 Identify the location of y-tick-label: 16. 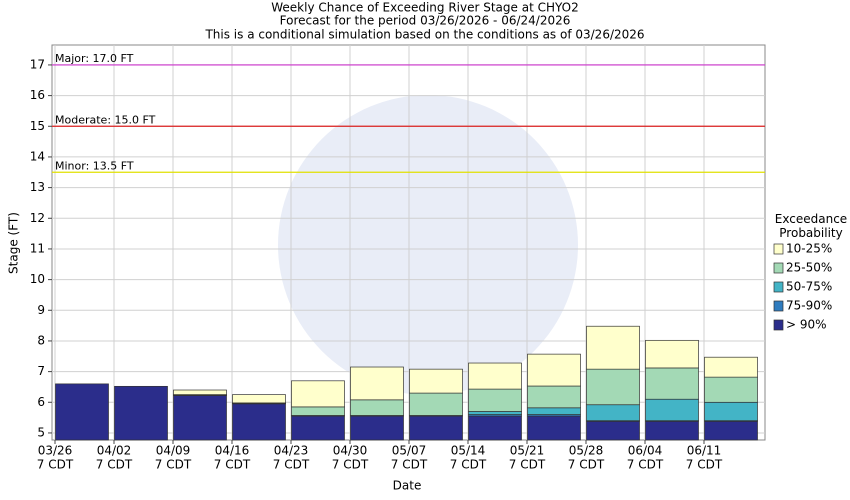
(37, 95).